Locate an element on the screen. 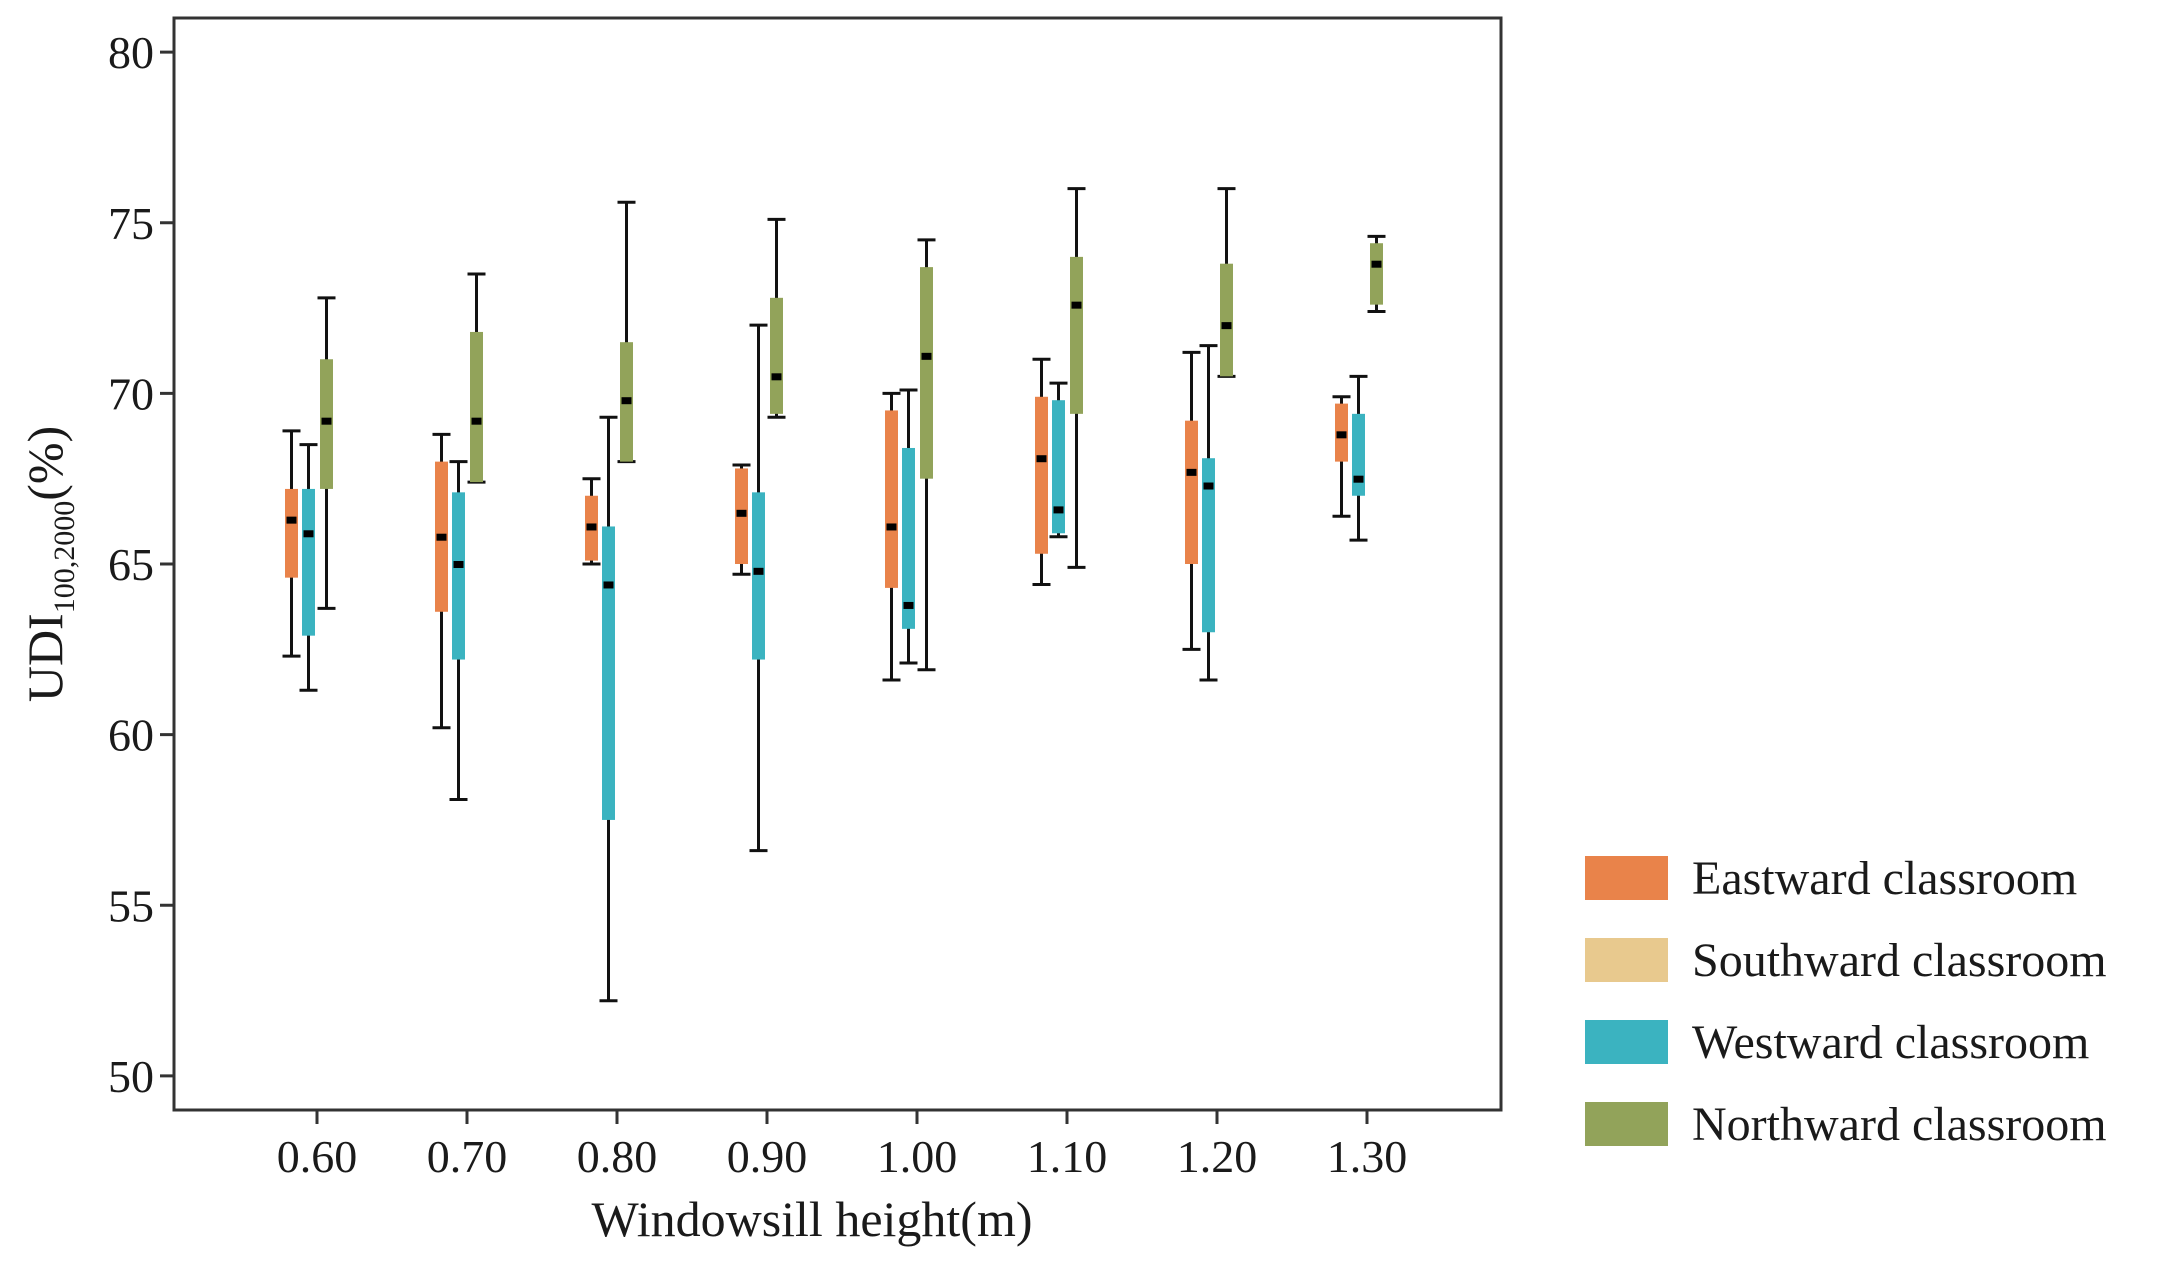 The width and height of the screenshot is (2179, 1262). x-tick-label: 0.90 is located at coordinates (767, 1156).